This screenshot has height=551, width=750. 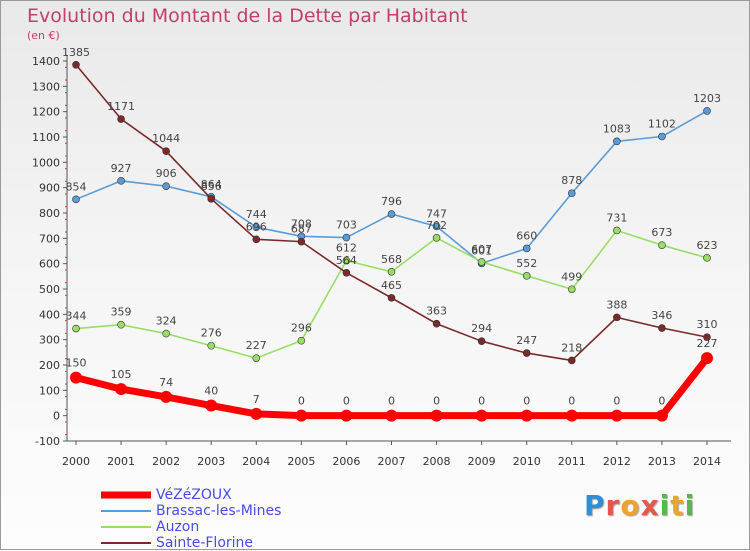 I want to click on data-label: 673, so click(x=661, y=232).